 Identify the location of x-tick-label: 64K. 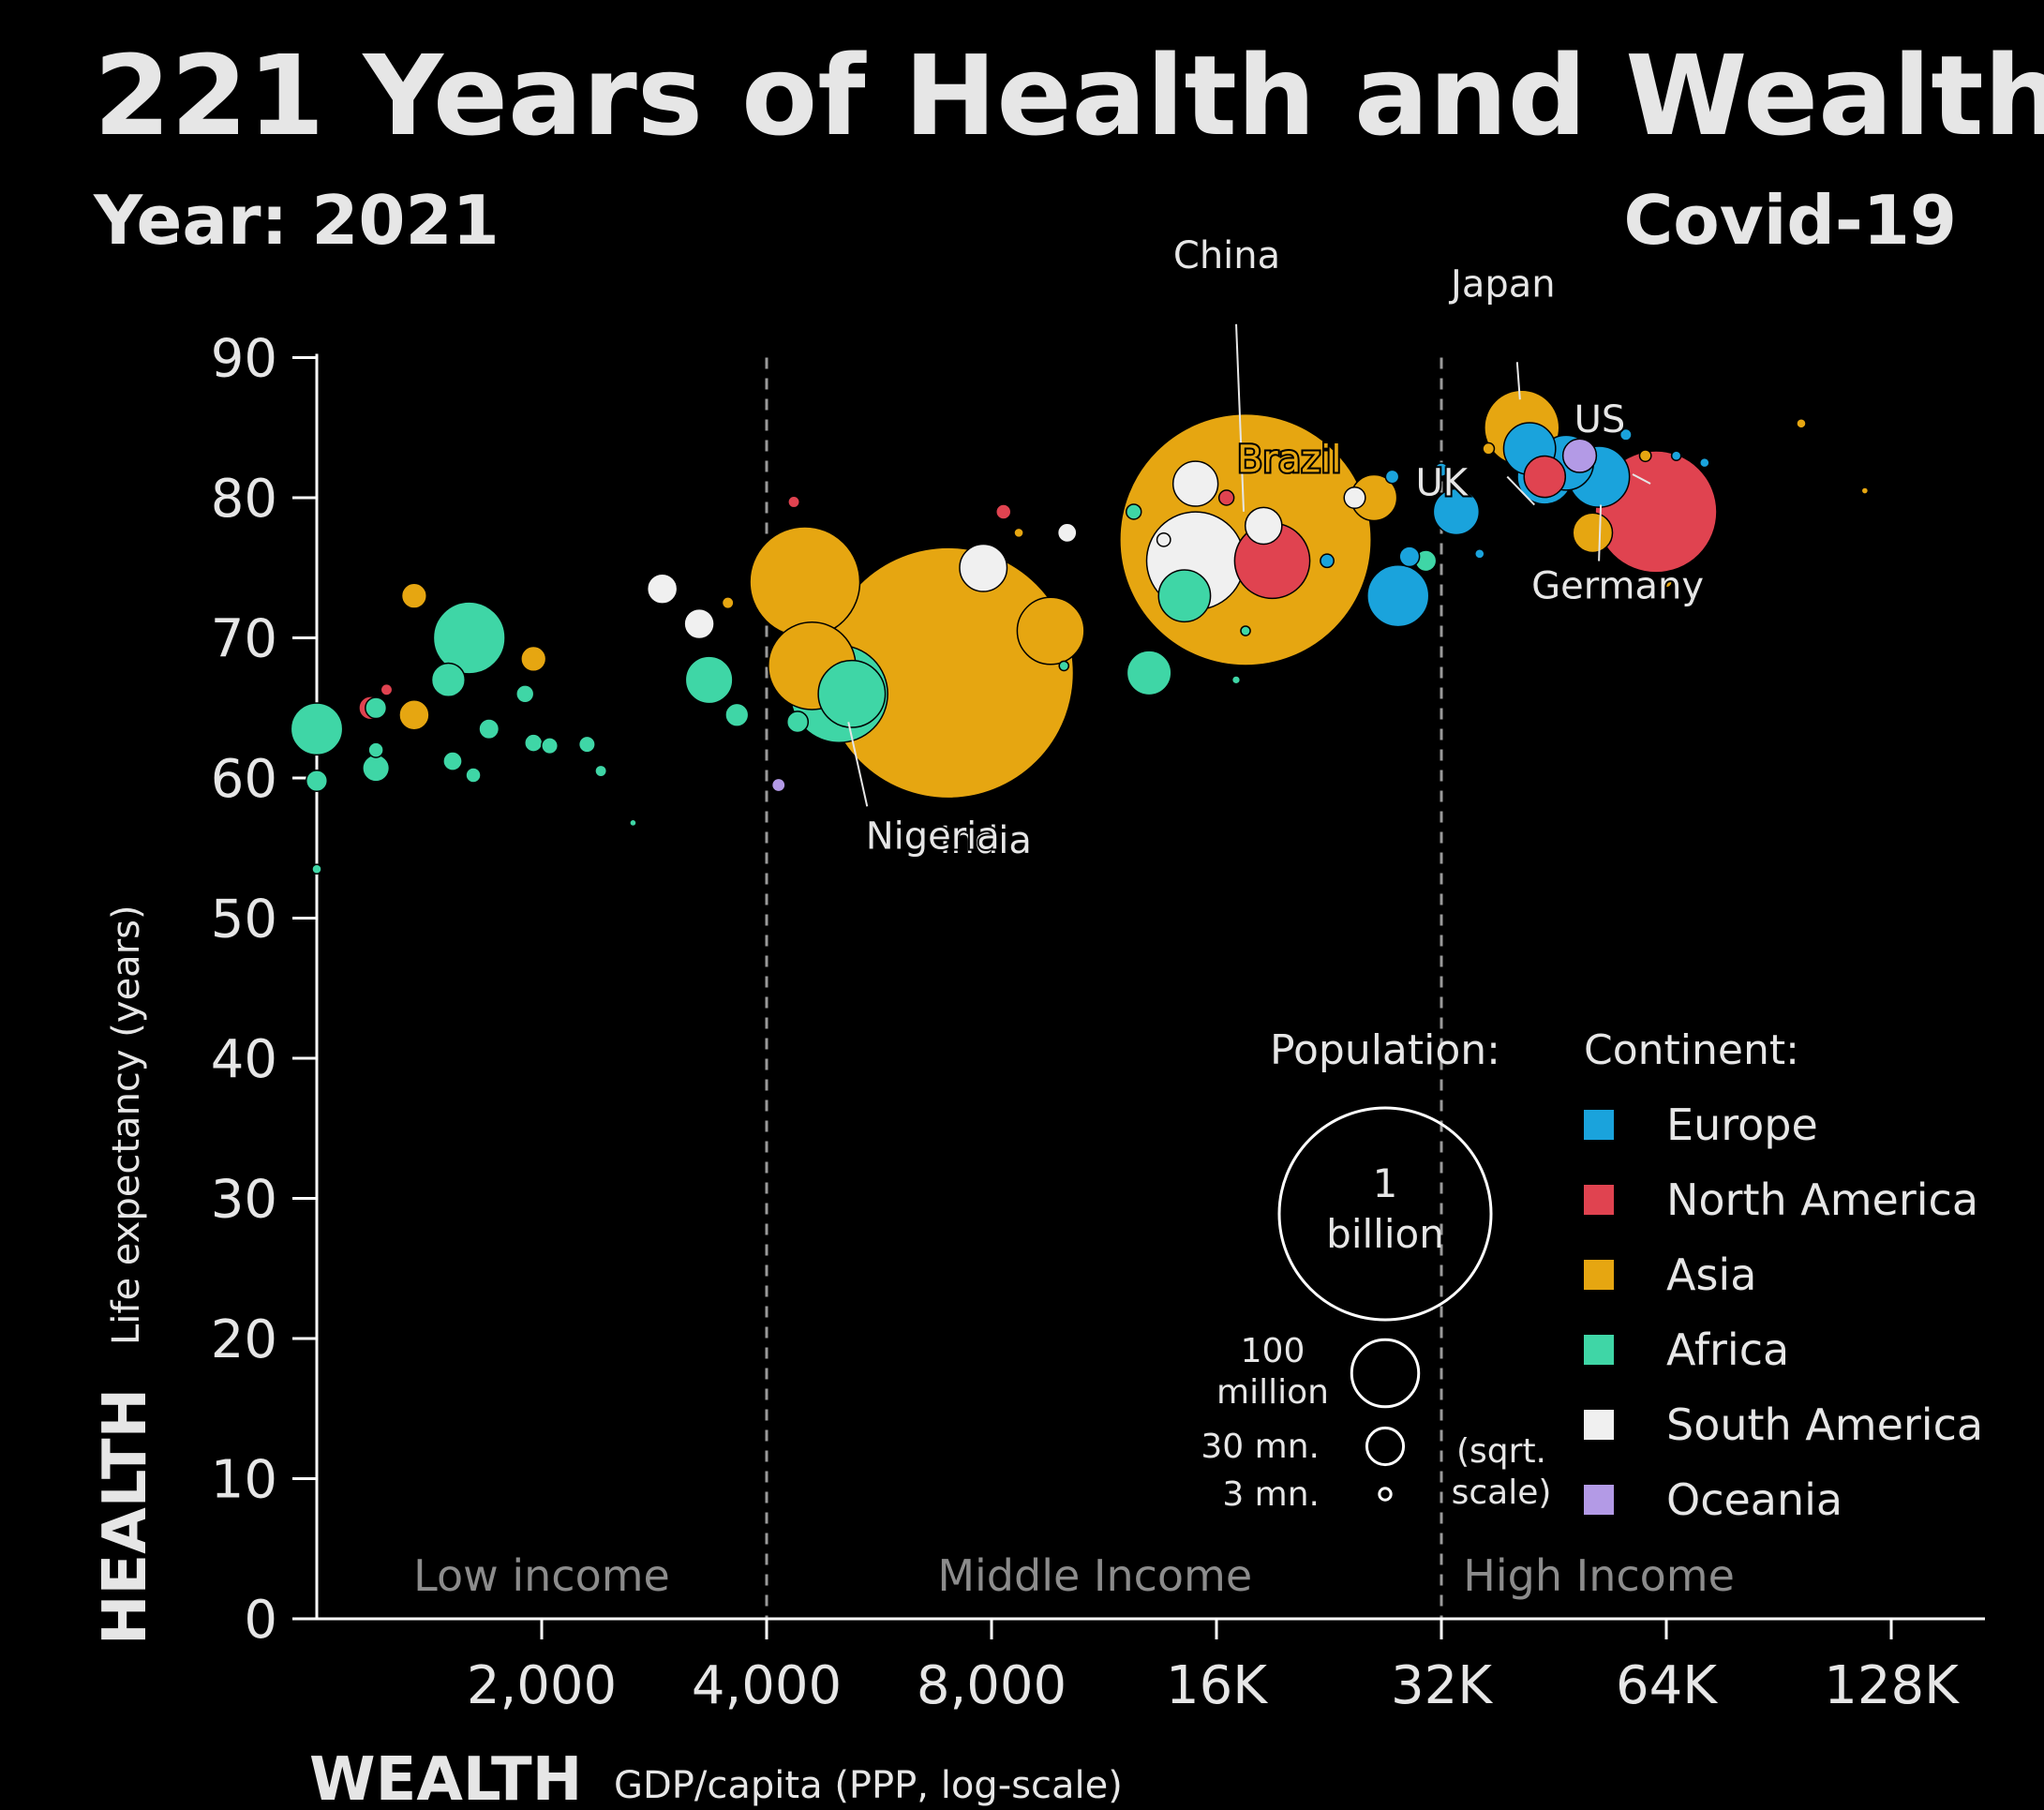
(1667, 1685).